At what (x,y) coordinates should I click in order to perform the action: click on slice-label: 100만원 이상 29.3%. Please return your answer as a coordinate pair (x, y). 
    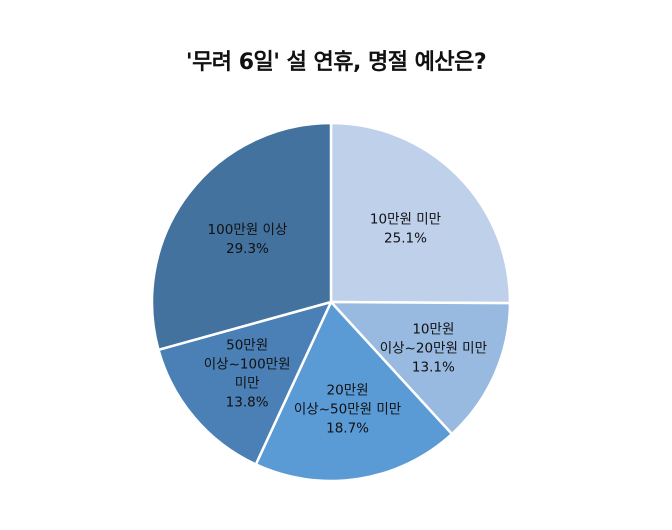
    Looking at the image, I should click on (248, 239).